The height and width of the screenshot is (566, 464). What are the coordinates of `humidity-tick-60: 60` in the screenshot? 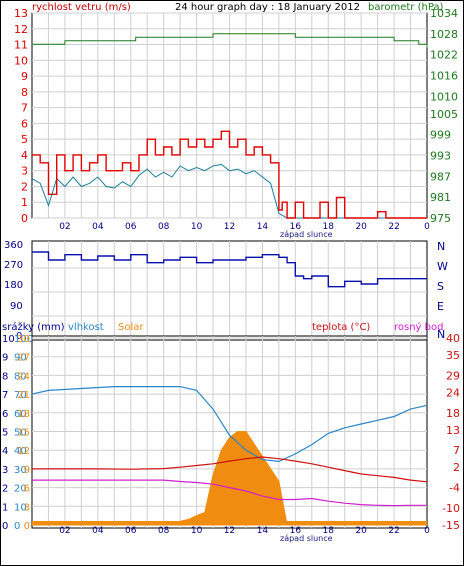 It's located at (20, 414).